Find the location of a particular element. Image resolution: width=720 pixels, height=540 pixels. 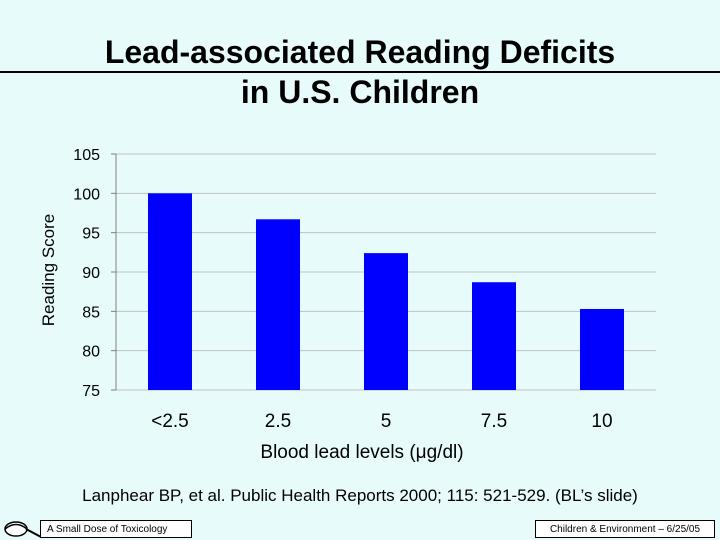

footer-date-label: Children & Environment – 6/25/05 is located at coordinates (625, 529).